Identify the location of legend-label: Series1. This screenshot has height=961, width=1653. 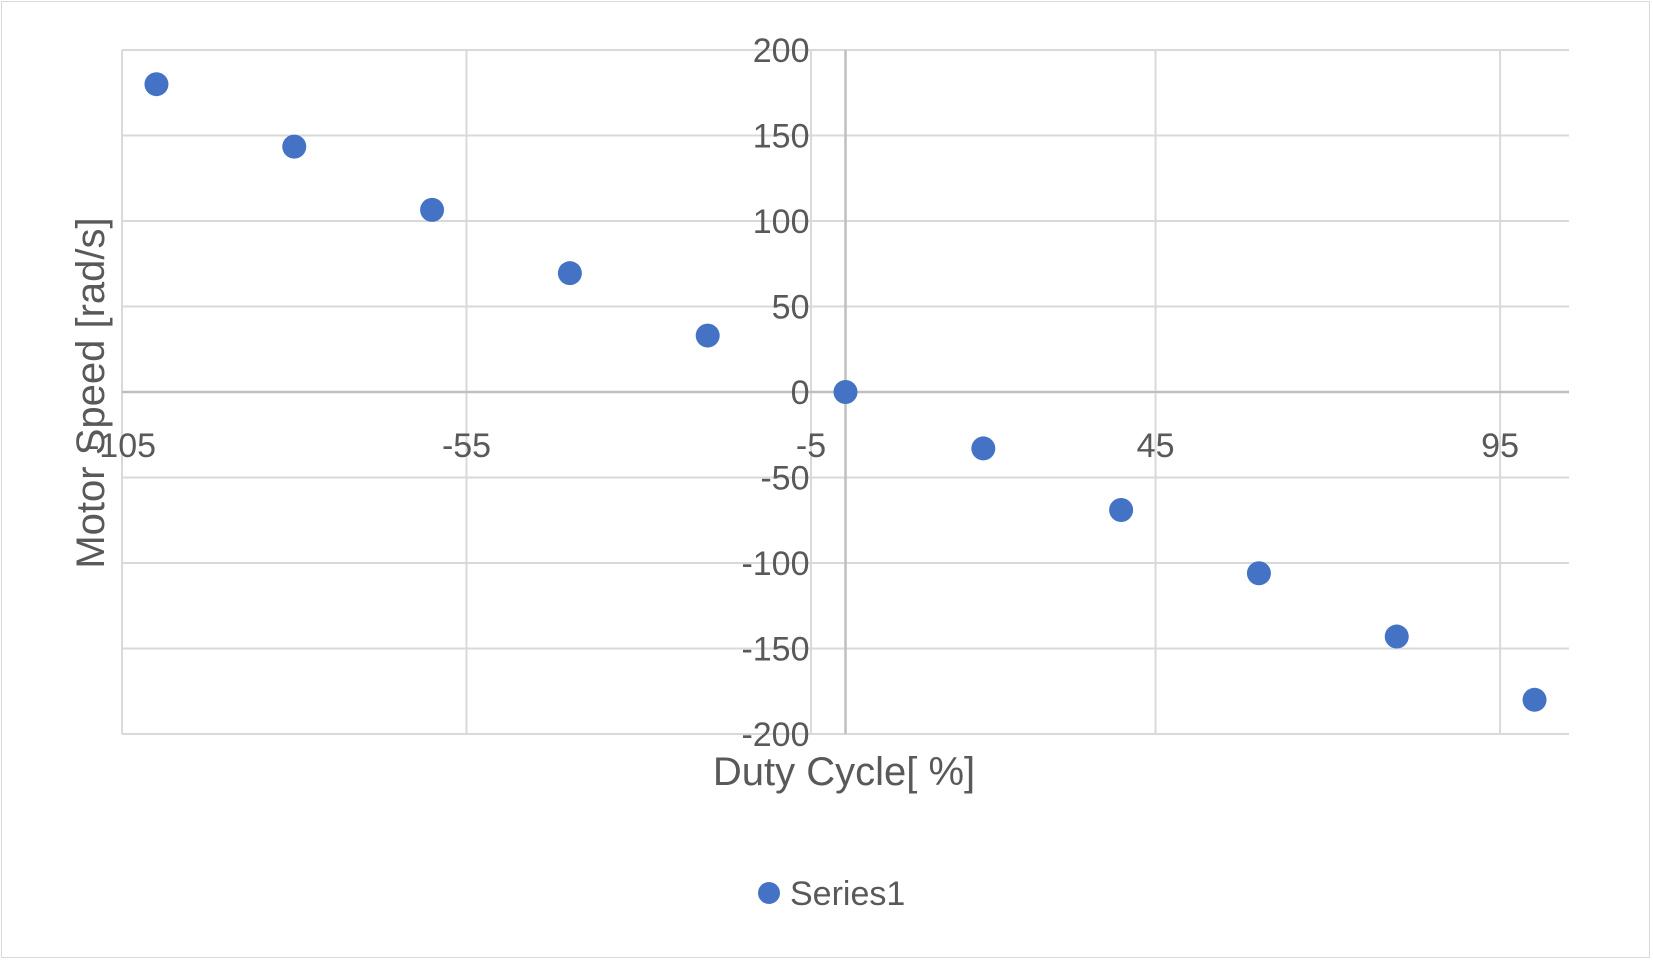
(847, 894).